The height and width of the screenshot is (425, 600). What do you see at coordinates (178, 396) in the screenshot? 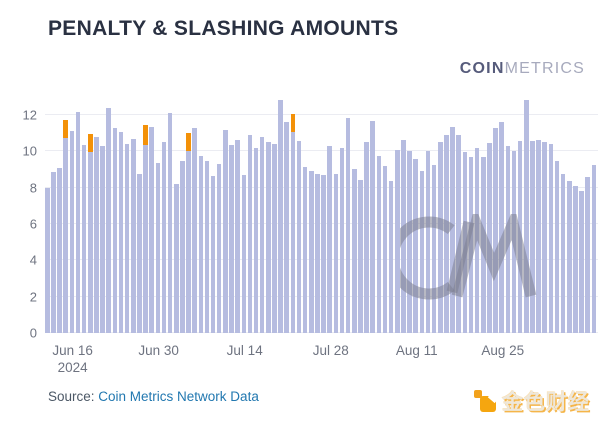
I see `source-link: Coin Metrics Network Data` at bounding box center [178, 396].